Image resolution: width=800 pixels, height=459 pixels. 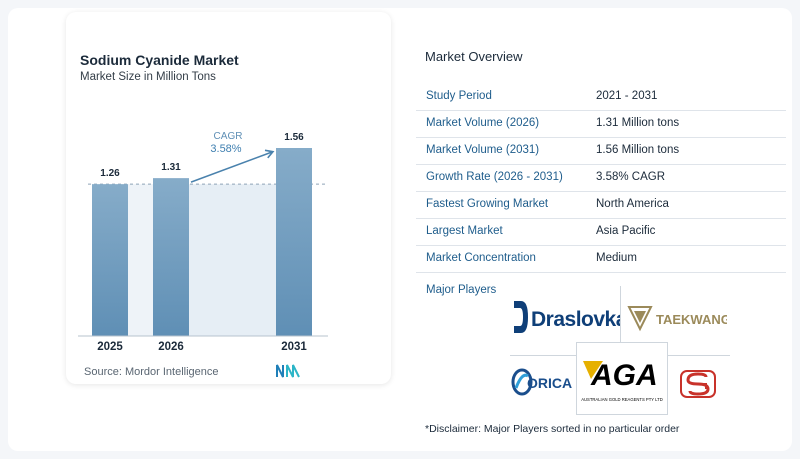 I want to click on logo-divider, so click(x=620, y=314).